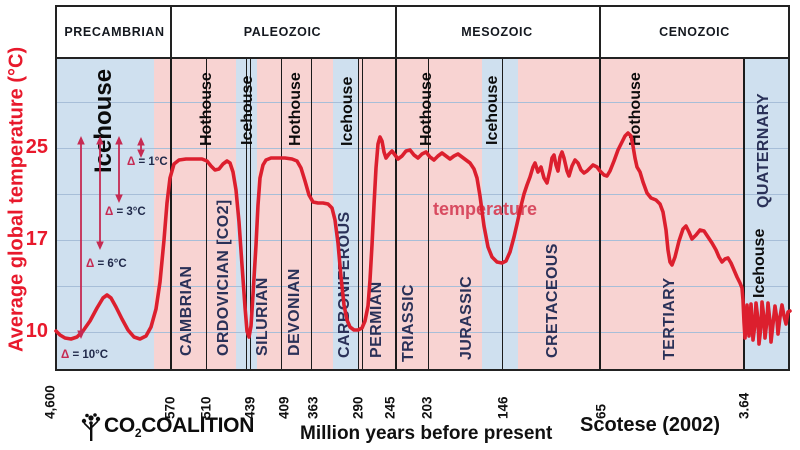  I want to click on era-header-paleozoic: PALEOZOIC, so click(282, 32).